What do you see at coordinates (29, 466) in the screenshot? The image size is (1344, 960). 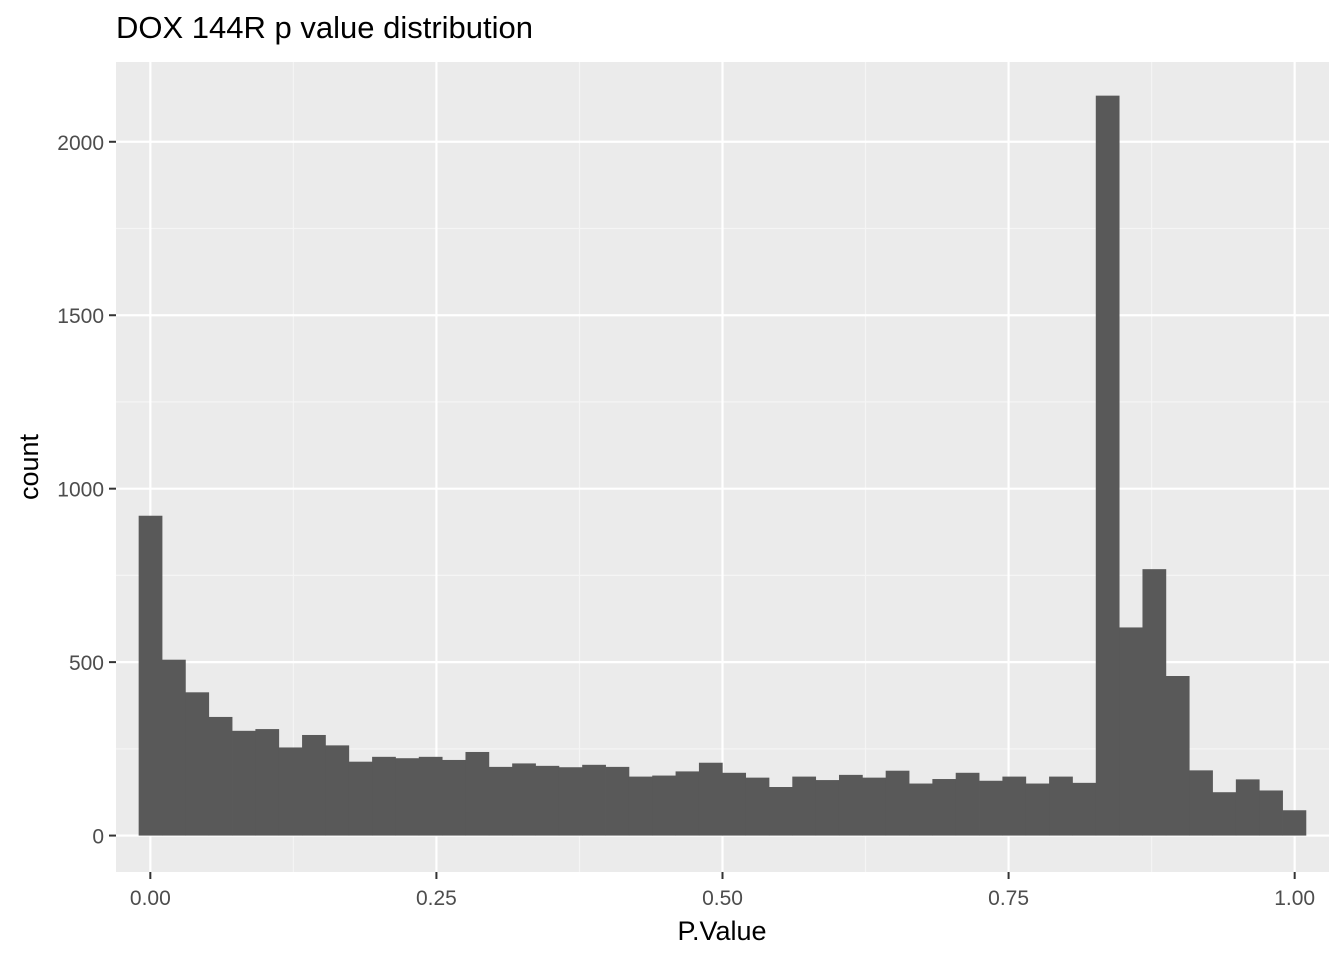 I see `y-axis-label: count` at bounding box center [29, 466].